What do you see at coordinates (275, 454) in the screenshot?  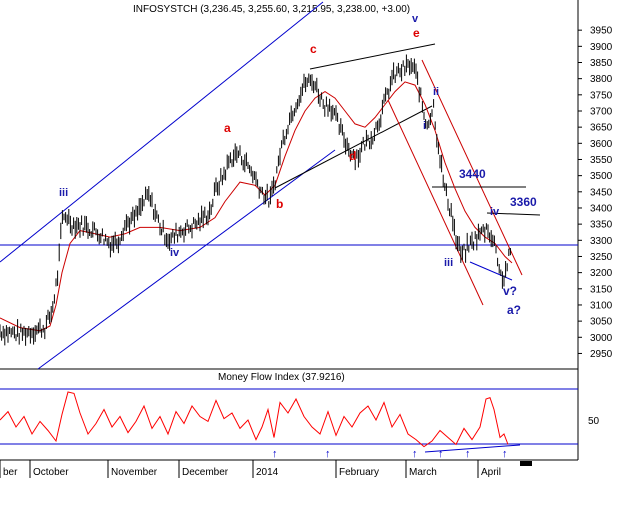 I see `mfi-arrow-up-icon-1: ↑` at bounding box center [275, 454].